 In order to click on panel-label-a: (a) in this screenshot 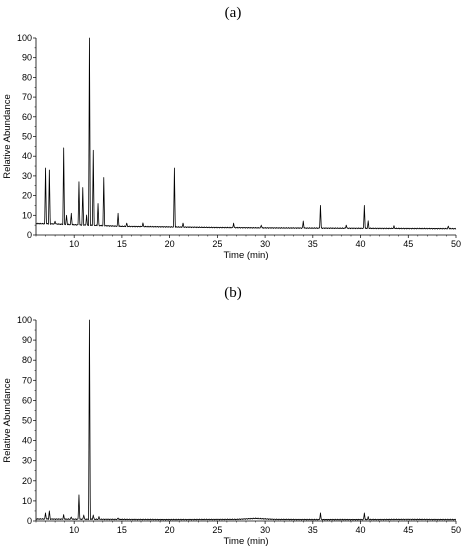, I will do `click(233, 13)`.